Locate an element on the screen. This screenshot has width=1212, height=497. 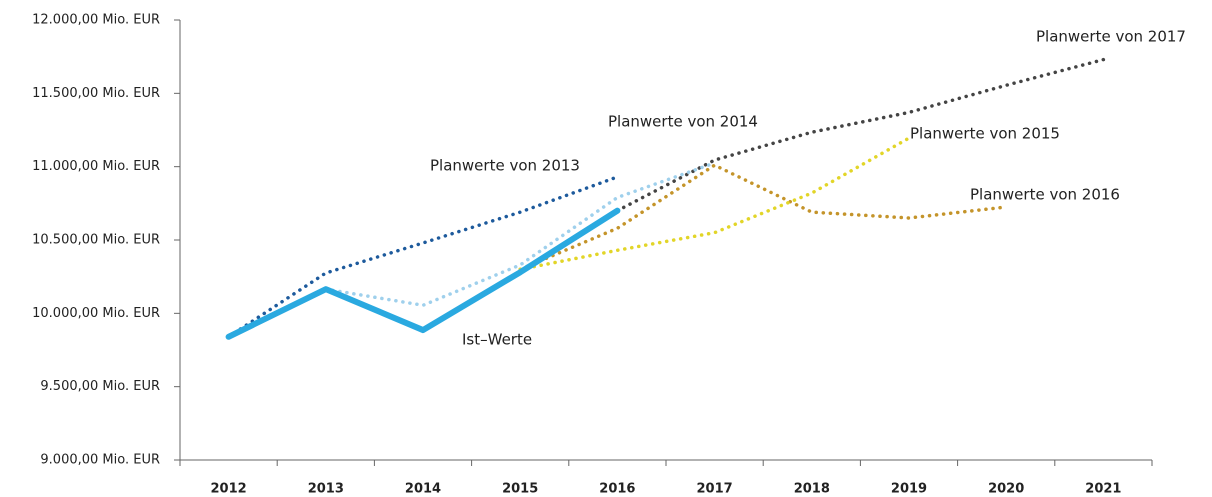
x-tick-label: 2016 is located at coordinates (617, 489).